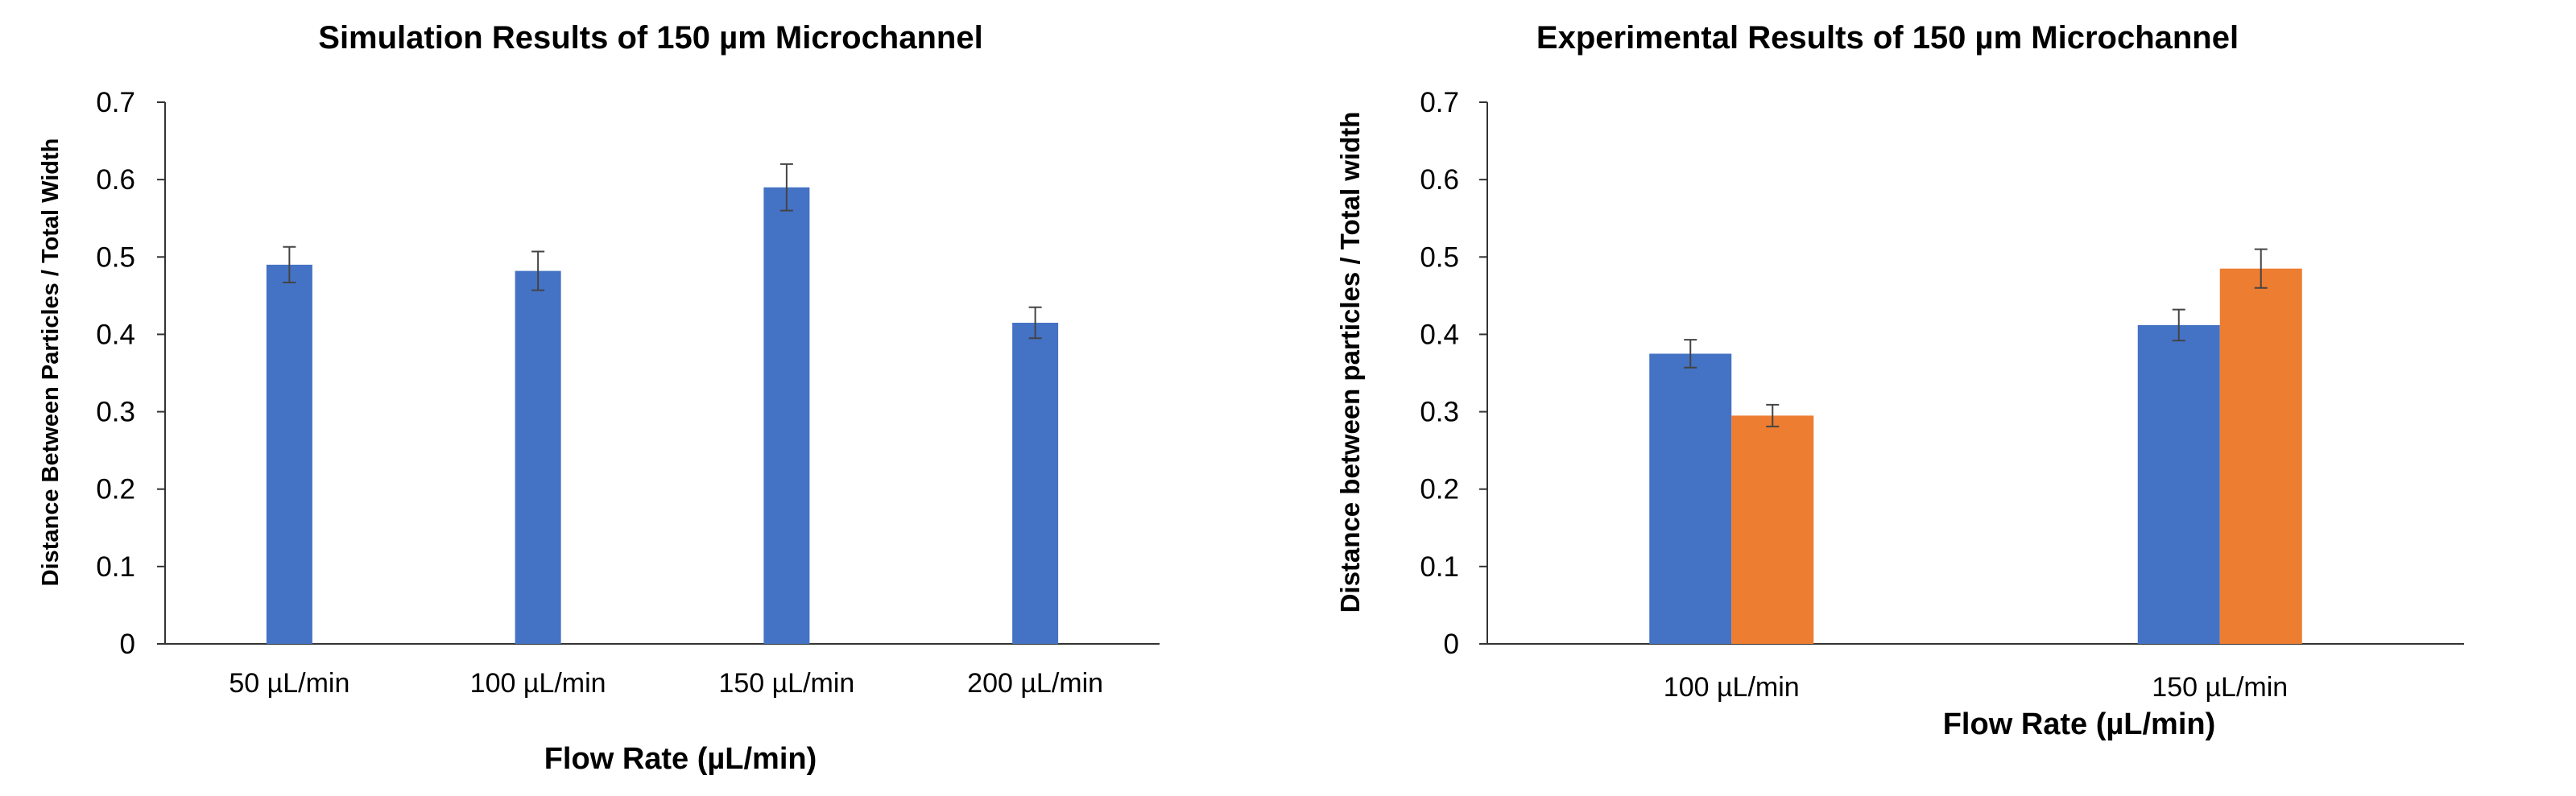 The image size is (2576, 796). I want to click on category-label: 50 µL/min, so click(289, 683).